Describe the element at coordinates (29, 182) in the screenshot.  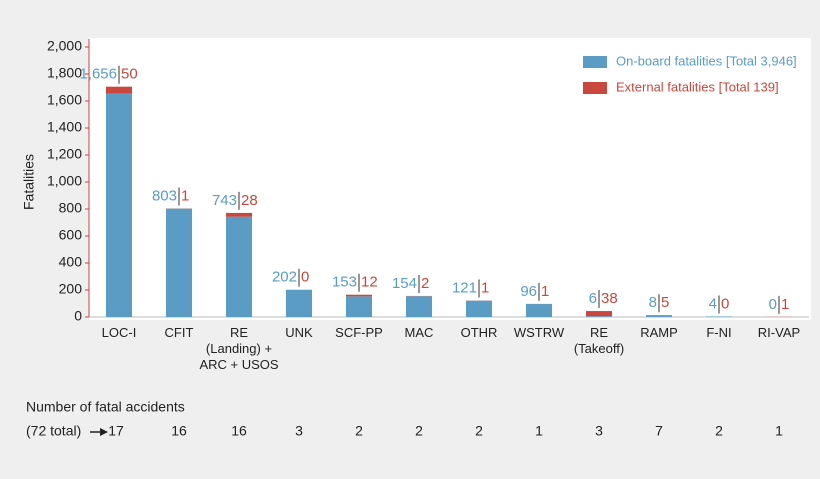
I see `y-axis-label: Fatalities` at that location.